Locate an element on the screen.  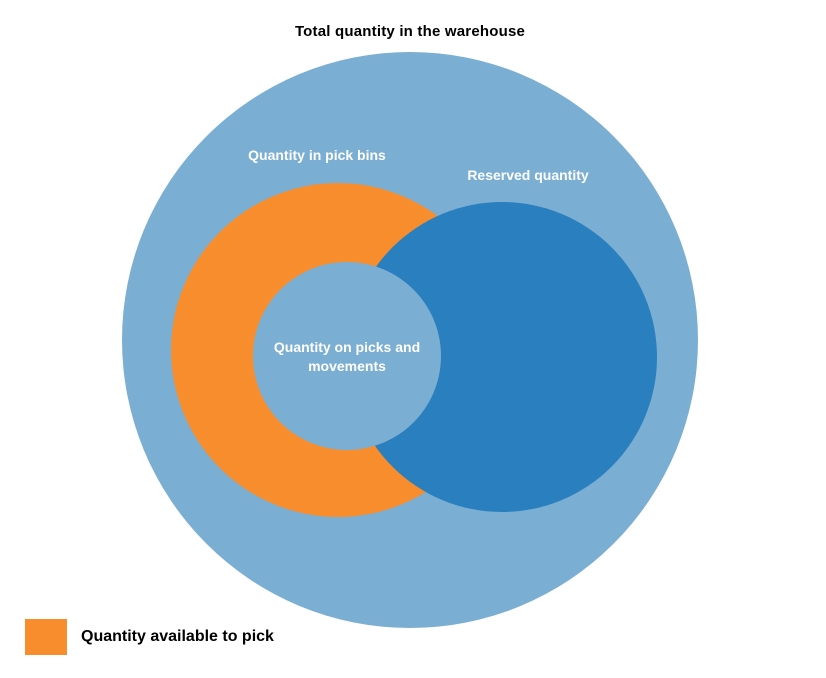
picks-and-movements-circle is located at coordinates (347, 356).